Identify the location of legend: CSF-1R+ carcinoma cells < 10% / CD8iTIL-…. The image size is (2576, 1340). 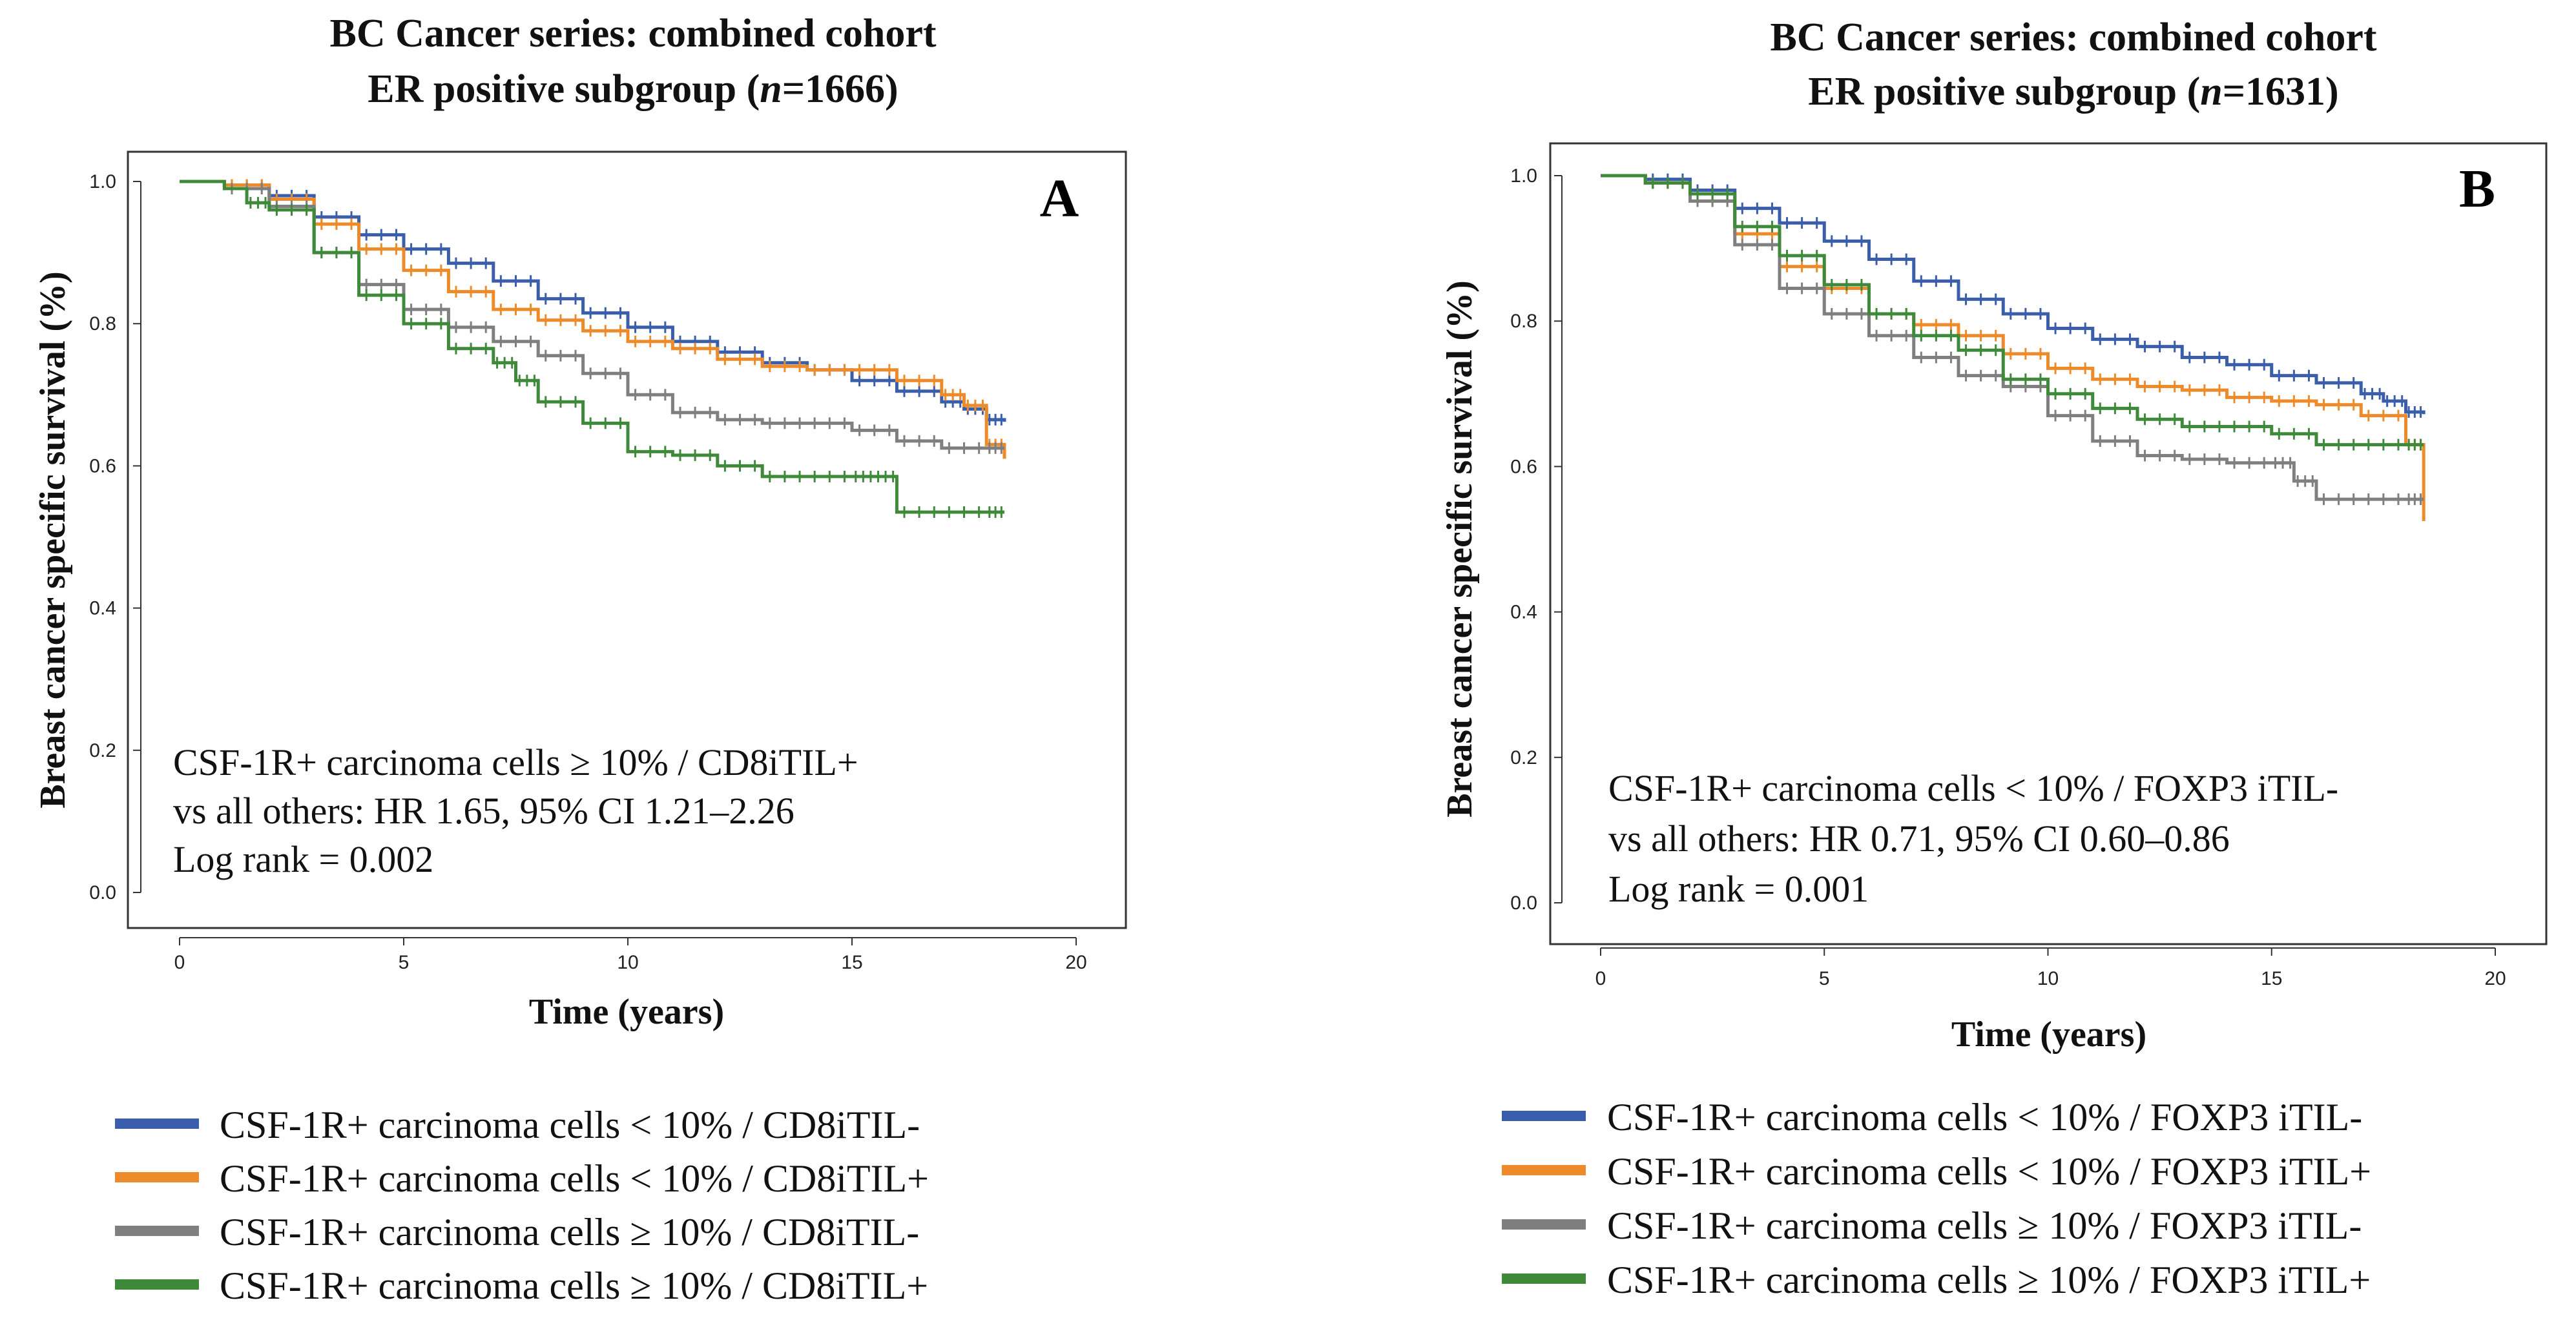
(522, 1205).